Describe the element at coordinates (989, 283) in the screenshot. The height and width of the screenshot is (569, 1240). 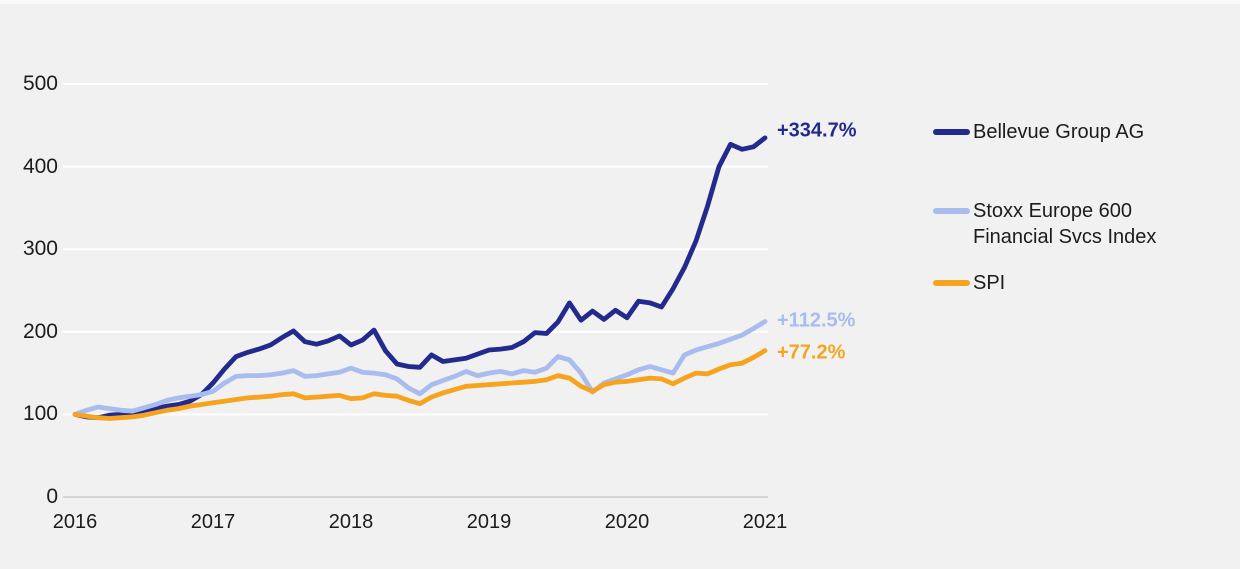
I see `legend-label: SPI` at that location.